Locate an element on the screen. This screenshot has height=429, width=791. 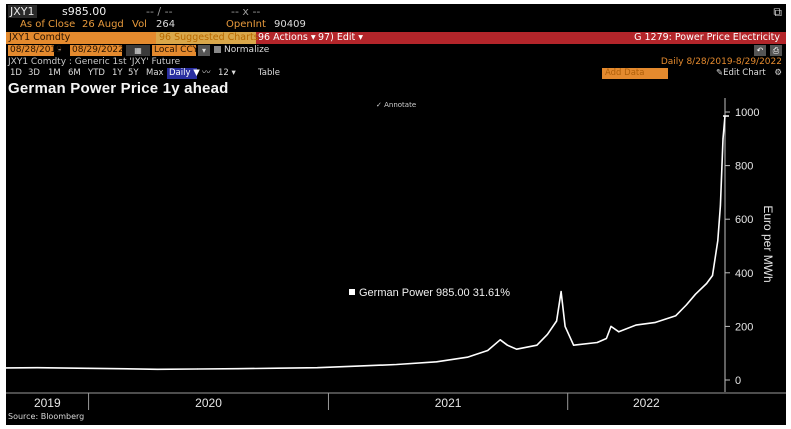
pencil-icon: ✎ is located at coordinates (720, 73).